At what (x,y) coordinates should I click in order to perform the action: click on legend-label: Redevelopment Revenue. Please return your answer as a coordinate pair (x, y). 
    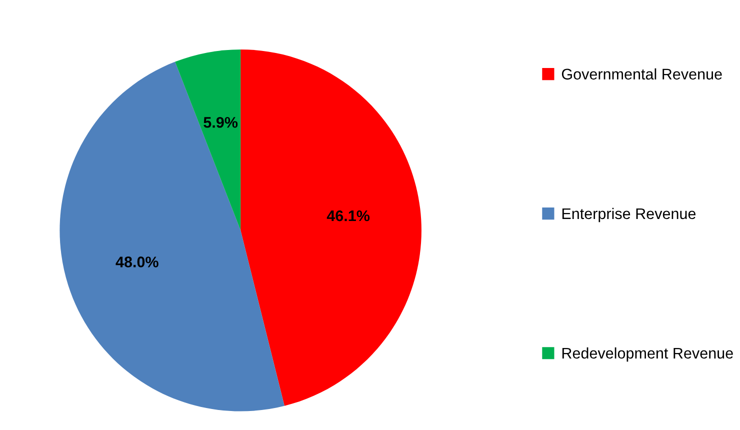
    Looking at the image, I should click on (647, 354).